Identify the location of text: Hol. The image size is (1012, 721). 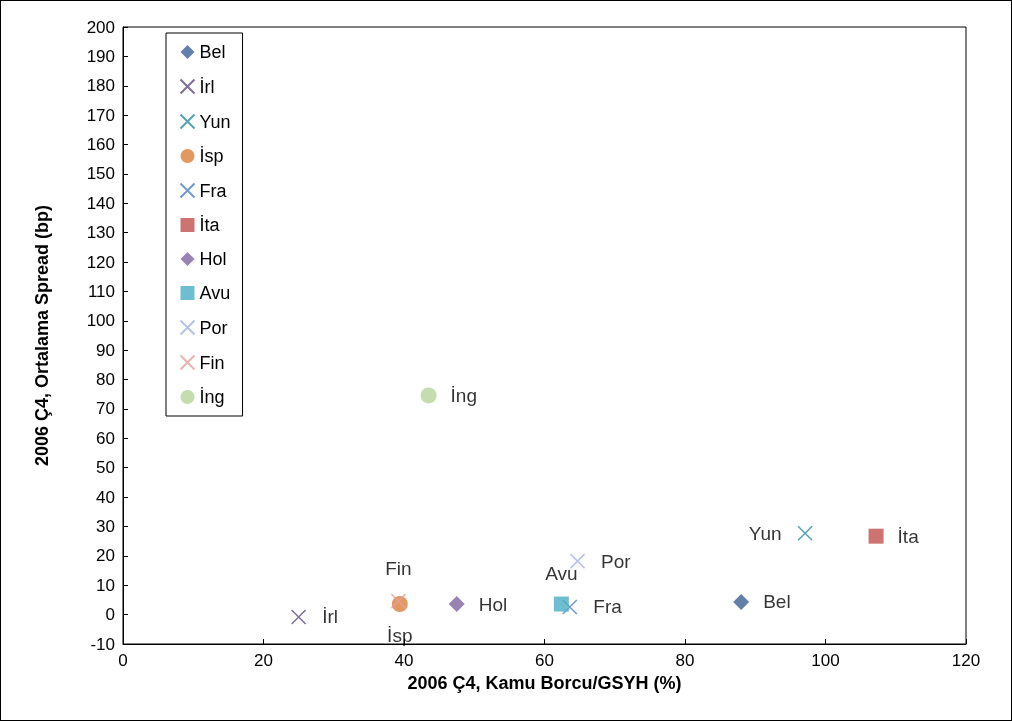
(493, 604).